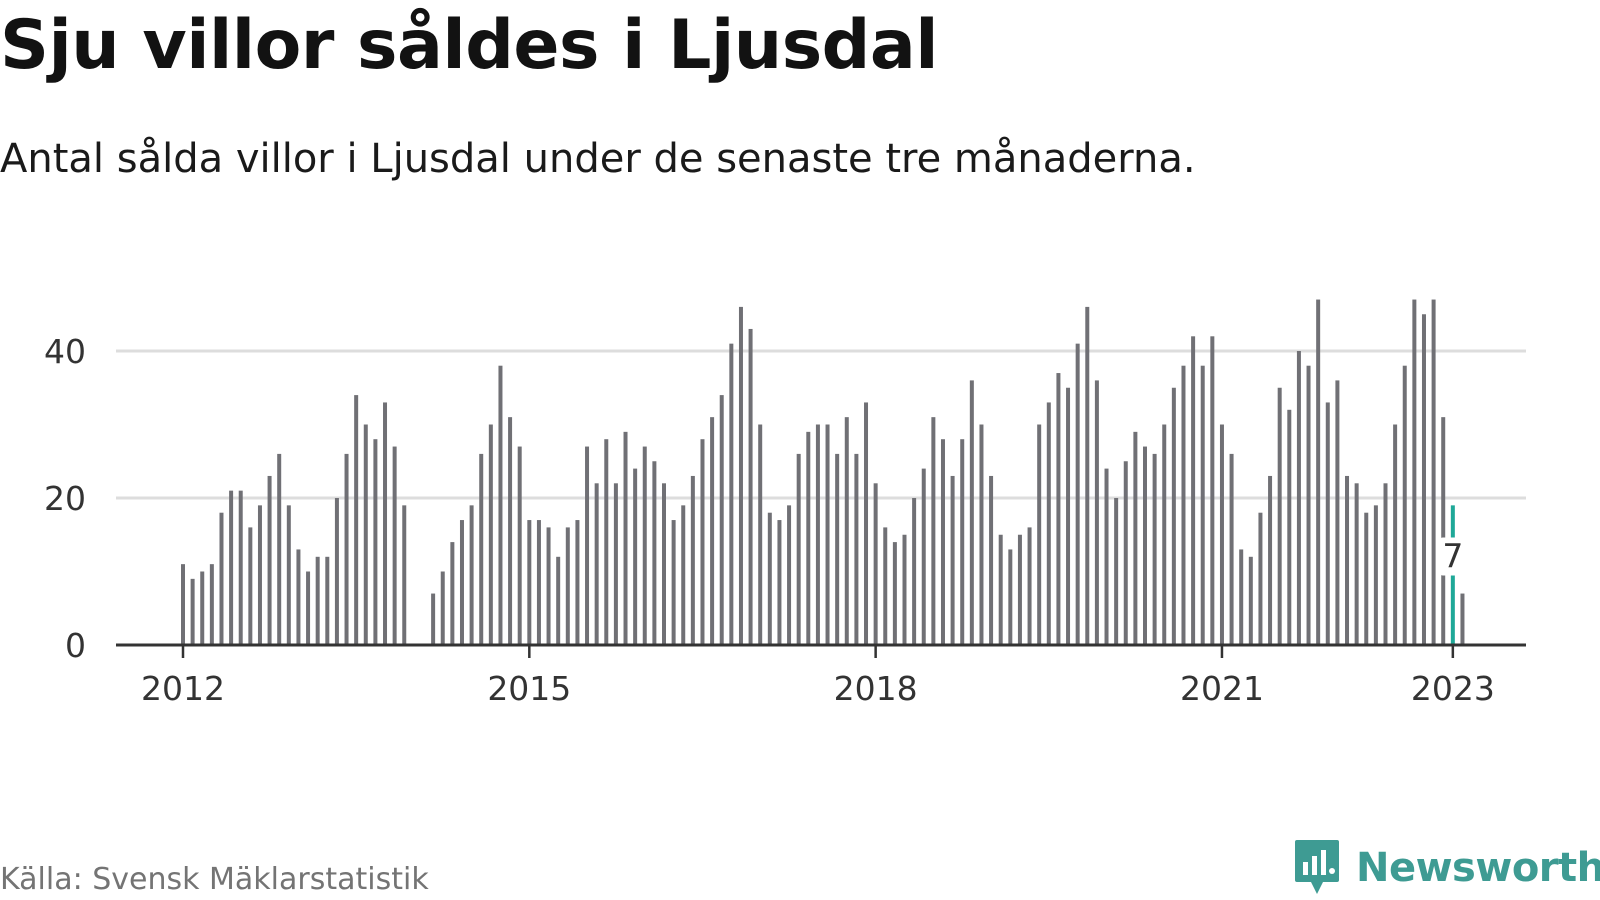  Describe the element at coordinates (1478, 868) in the screenshot. I see `brand-name: Newsworthy` at that location.